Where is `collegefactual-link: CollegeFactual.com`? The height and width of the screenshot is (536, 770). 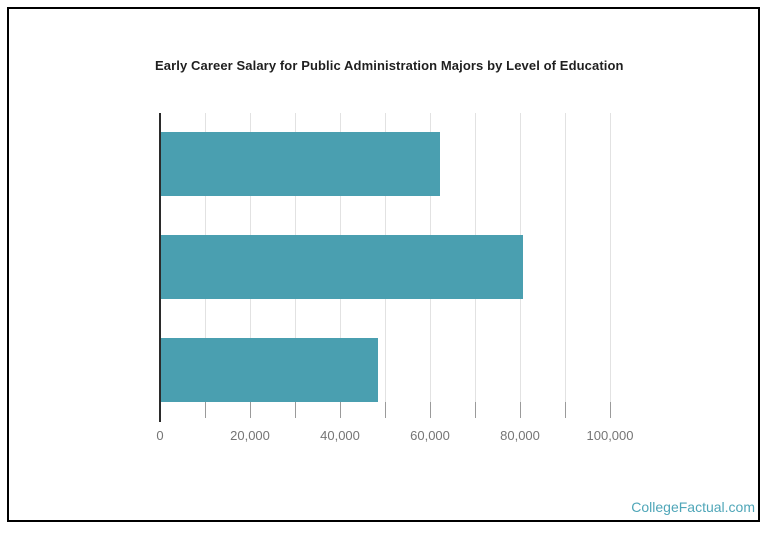 collegefactual-link: CollegeFactual.com is located at coordinates (693, 507).